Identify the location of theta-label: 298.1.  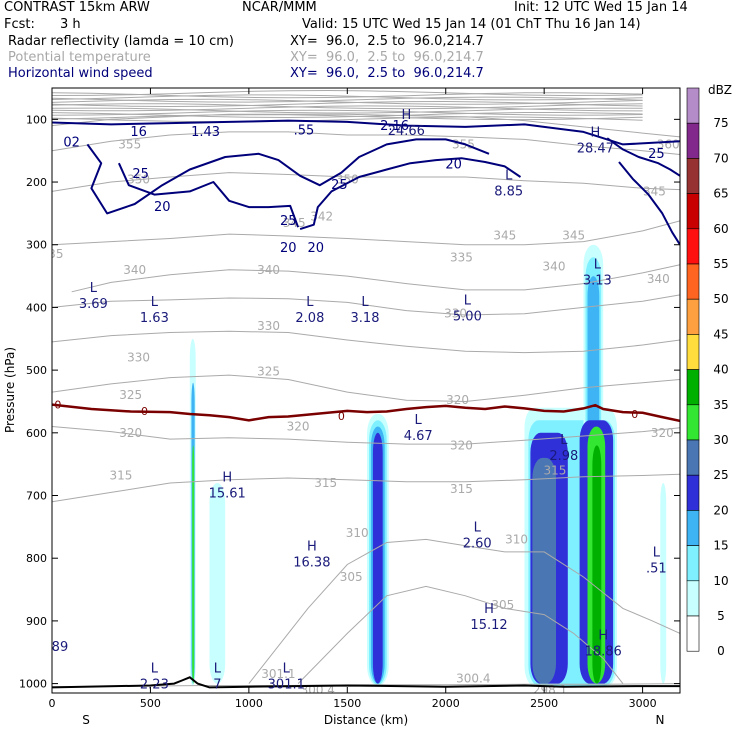
(550, 690).